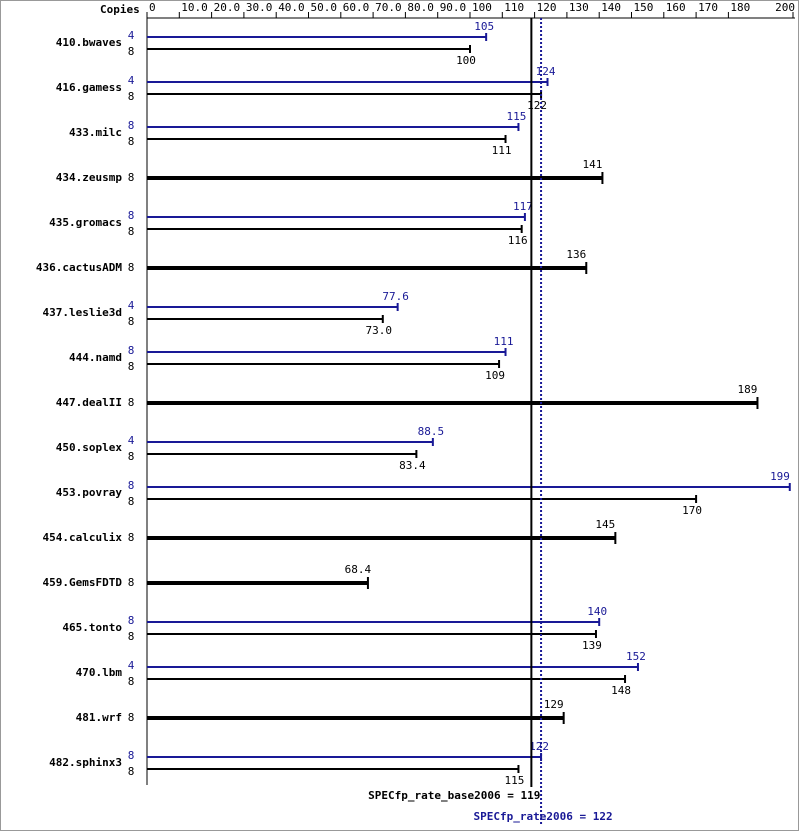 Image resolution: width=799 pixels, height=831 pixels. What do you see at coordinates (120, 9) in the screenshot?
I see `axis-label: Copies` at bounding box center [120, 9].